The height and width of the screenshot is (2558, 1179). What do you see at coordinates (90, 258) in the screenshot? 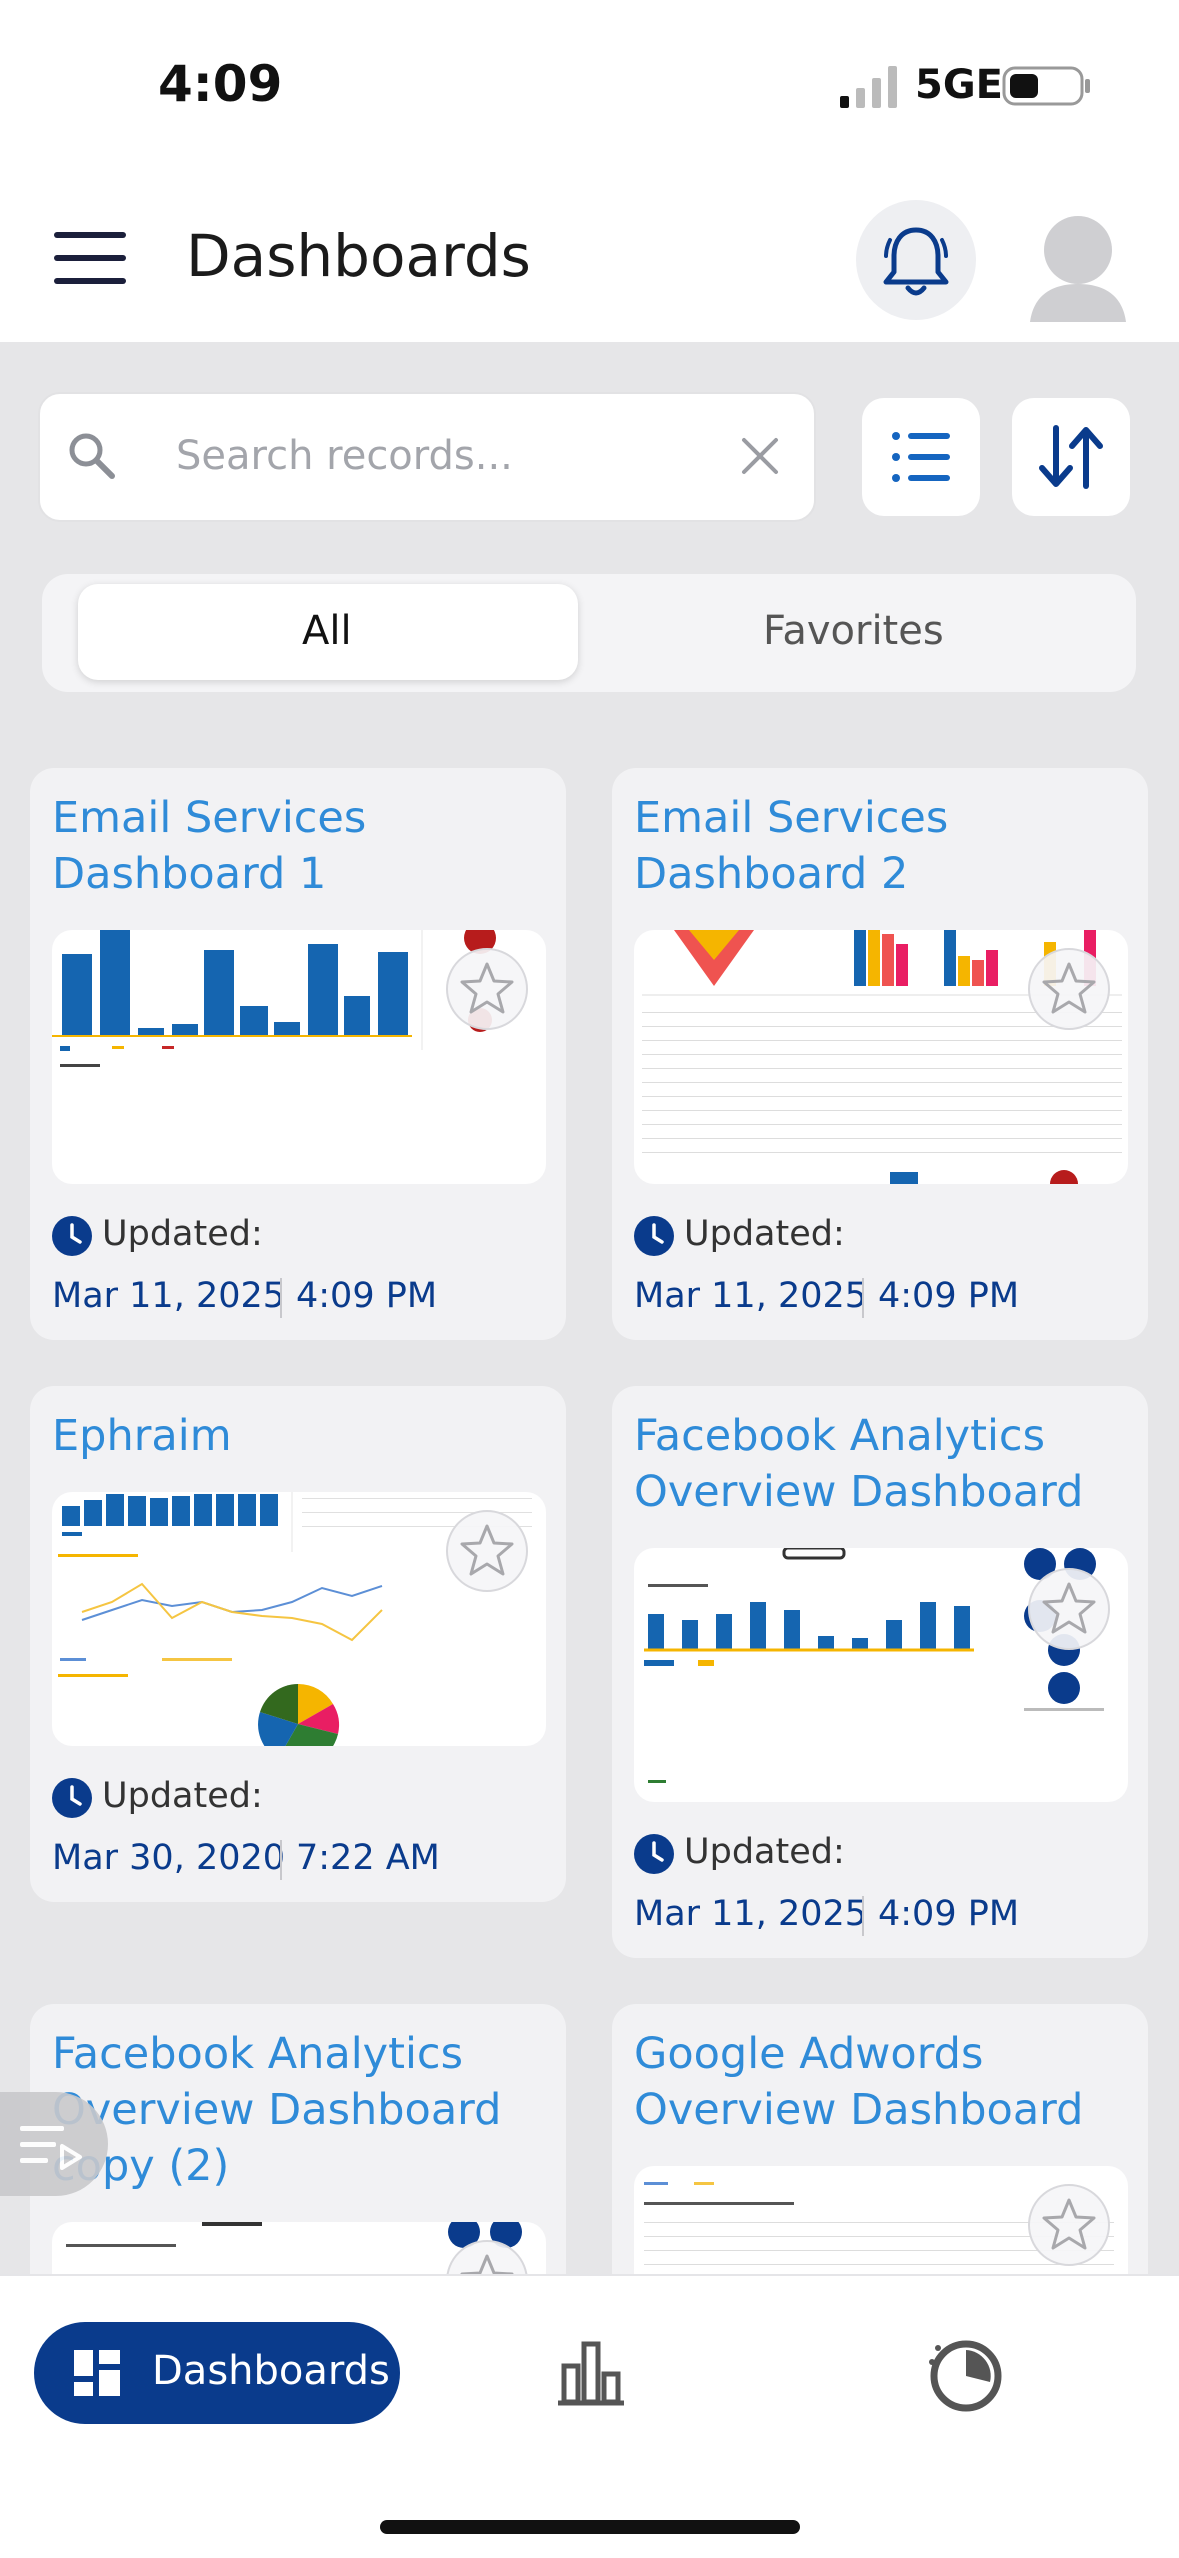
I see `menu-icon` at bounding box center [90, 258].